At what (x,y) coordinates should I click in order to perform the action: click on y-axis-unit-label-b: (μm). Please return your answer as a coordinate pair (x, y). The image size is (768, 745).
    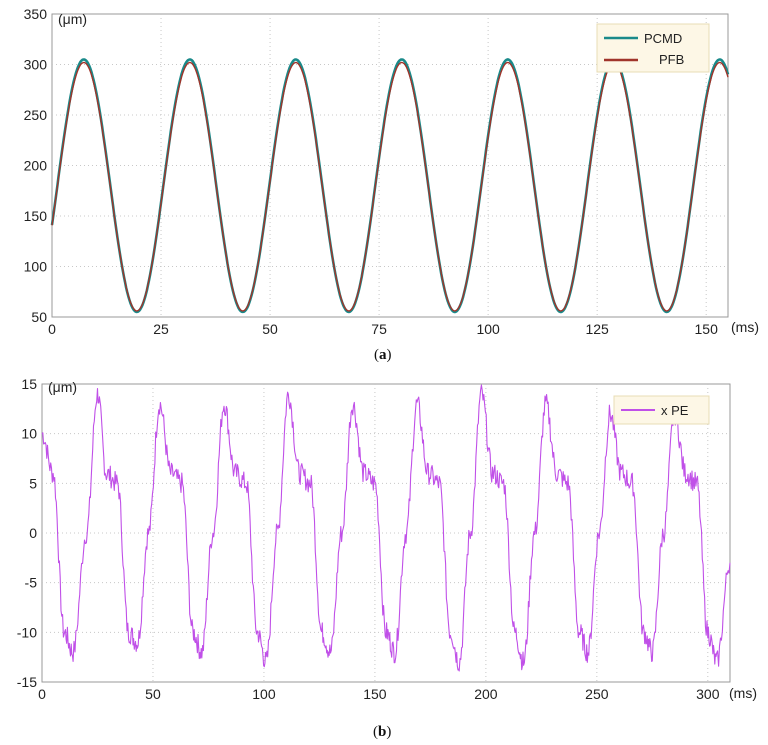
    Looking at the image, I should click on (62, 387).